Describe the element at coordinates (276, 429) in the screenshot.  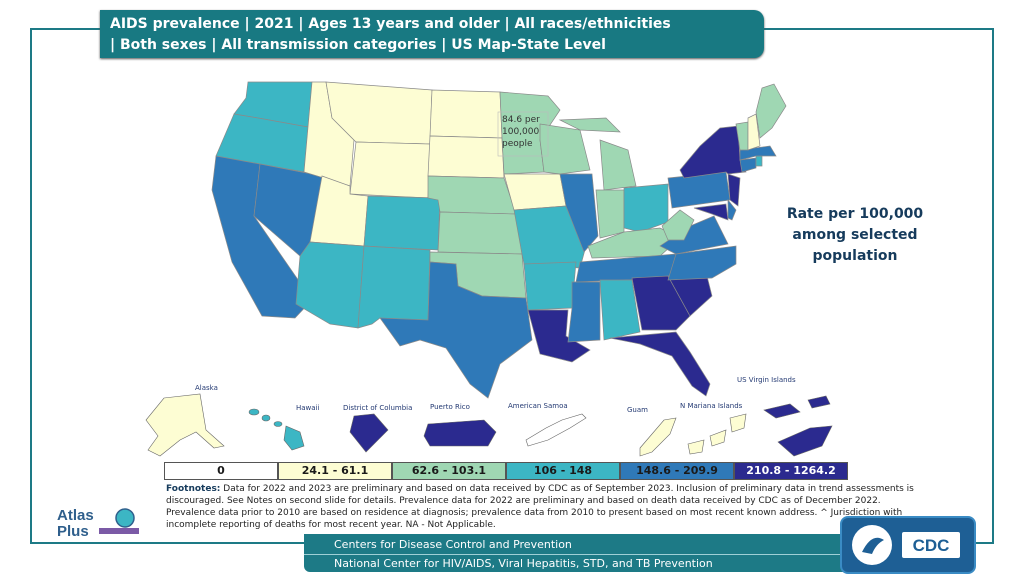
I see `hawaii-shape` at that location.